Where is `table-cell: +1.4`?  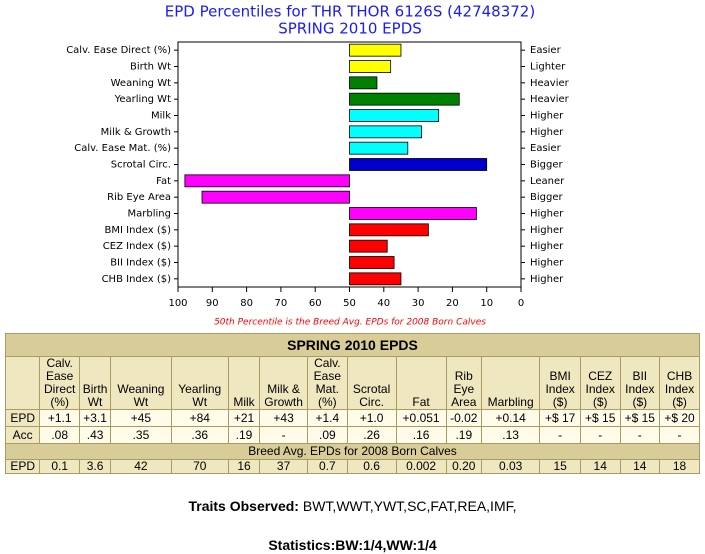 table-cell: +1.4 is located at coordinates (327, 418).